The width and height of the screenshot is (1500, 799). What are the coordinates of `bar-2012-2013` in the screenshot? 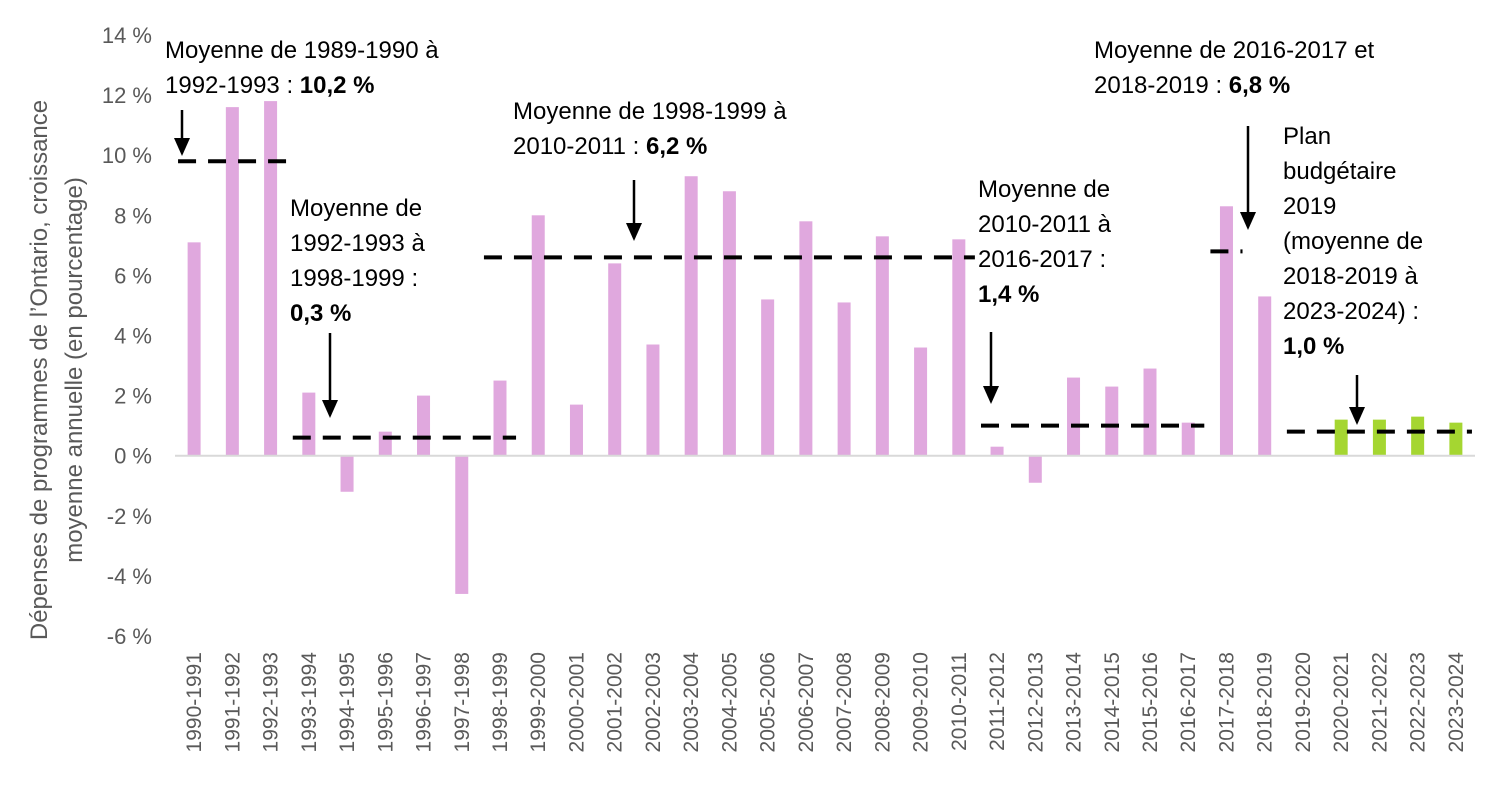 It's located at (1035, 469).